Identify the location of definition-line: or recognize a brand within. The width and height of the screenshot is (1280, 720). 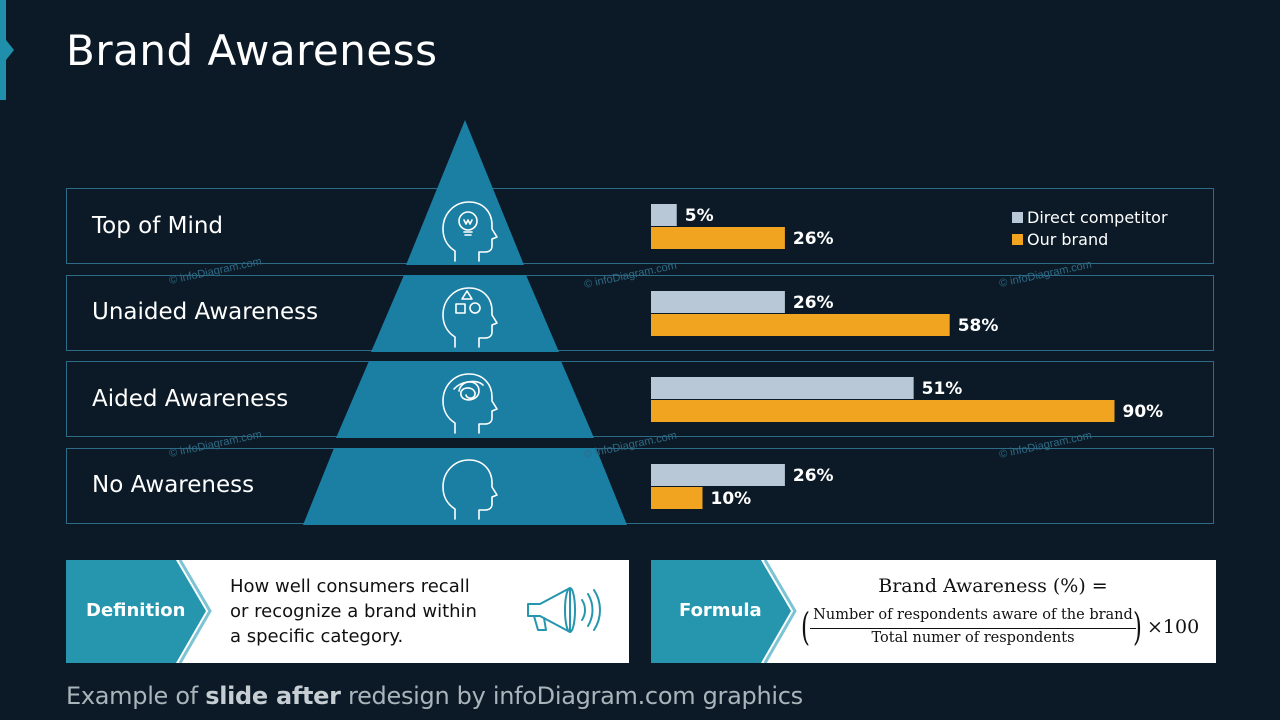
(353, 611).